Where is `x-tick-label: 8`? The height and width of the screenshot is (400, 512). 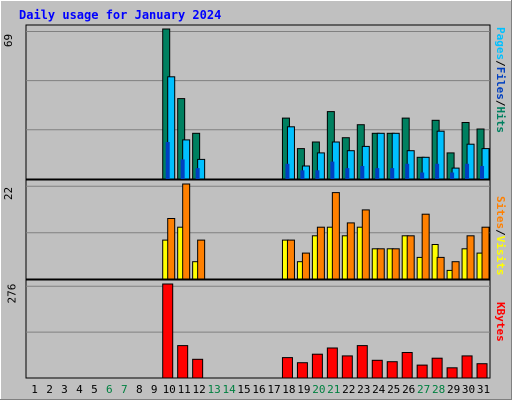
x-tick-label: 8 is located at coordinates (139, 389).